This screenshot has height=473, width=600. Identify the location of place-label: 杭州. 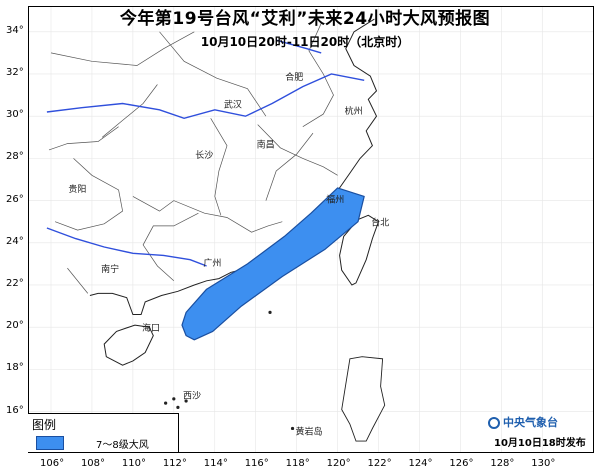
(354, 111).